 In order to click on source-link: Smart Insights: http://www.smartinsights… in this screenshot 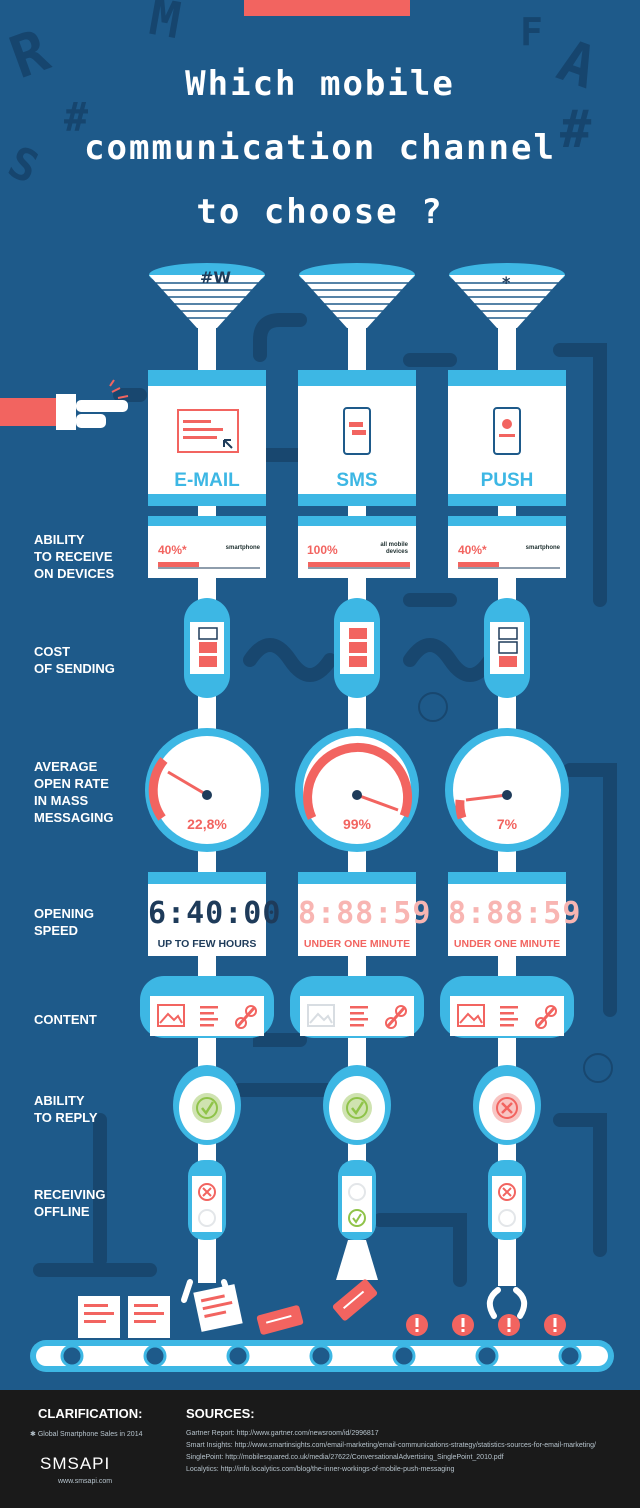, I will do `click(391, 1445)`.